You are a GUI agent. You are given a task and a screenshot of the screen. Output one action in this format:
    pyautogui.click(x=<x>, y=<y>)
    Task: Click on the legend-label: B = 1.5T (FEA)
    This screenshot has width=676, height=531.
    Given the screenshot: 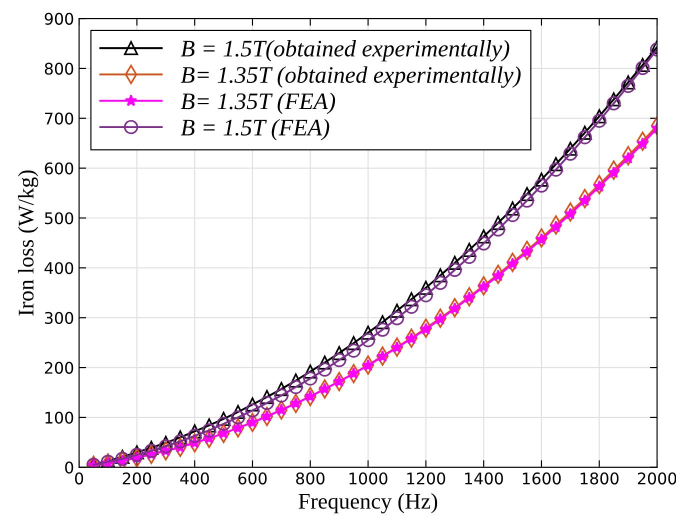 What is the action you would take?
    pyautogui.click(x=255, y=129)
    